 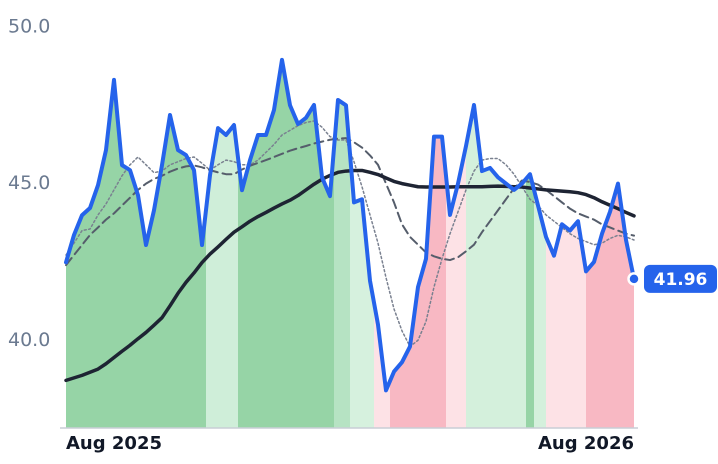 I want to click on last-point, so click(x=634, y=279).